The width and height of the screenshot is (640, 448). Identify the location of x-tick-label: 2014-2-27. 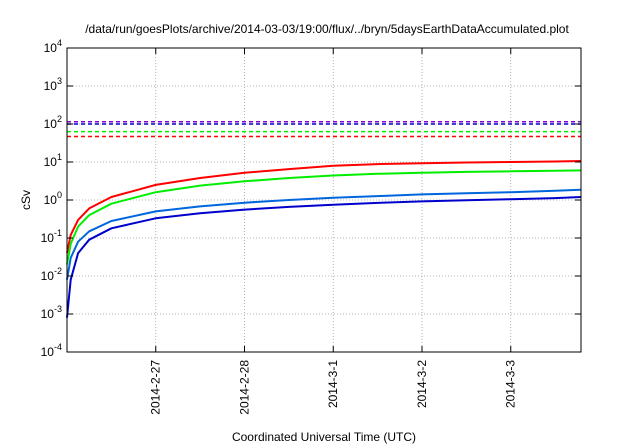
(156, 387).